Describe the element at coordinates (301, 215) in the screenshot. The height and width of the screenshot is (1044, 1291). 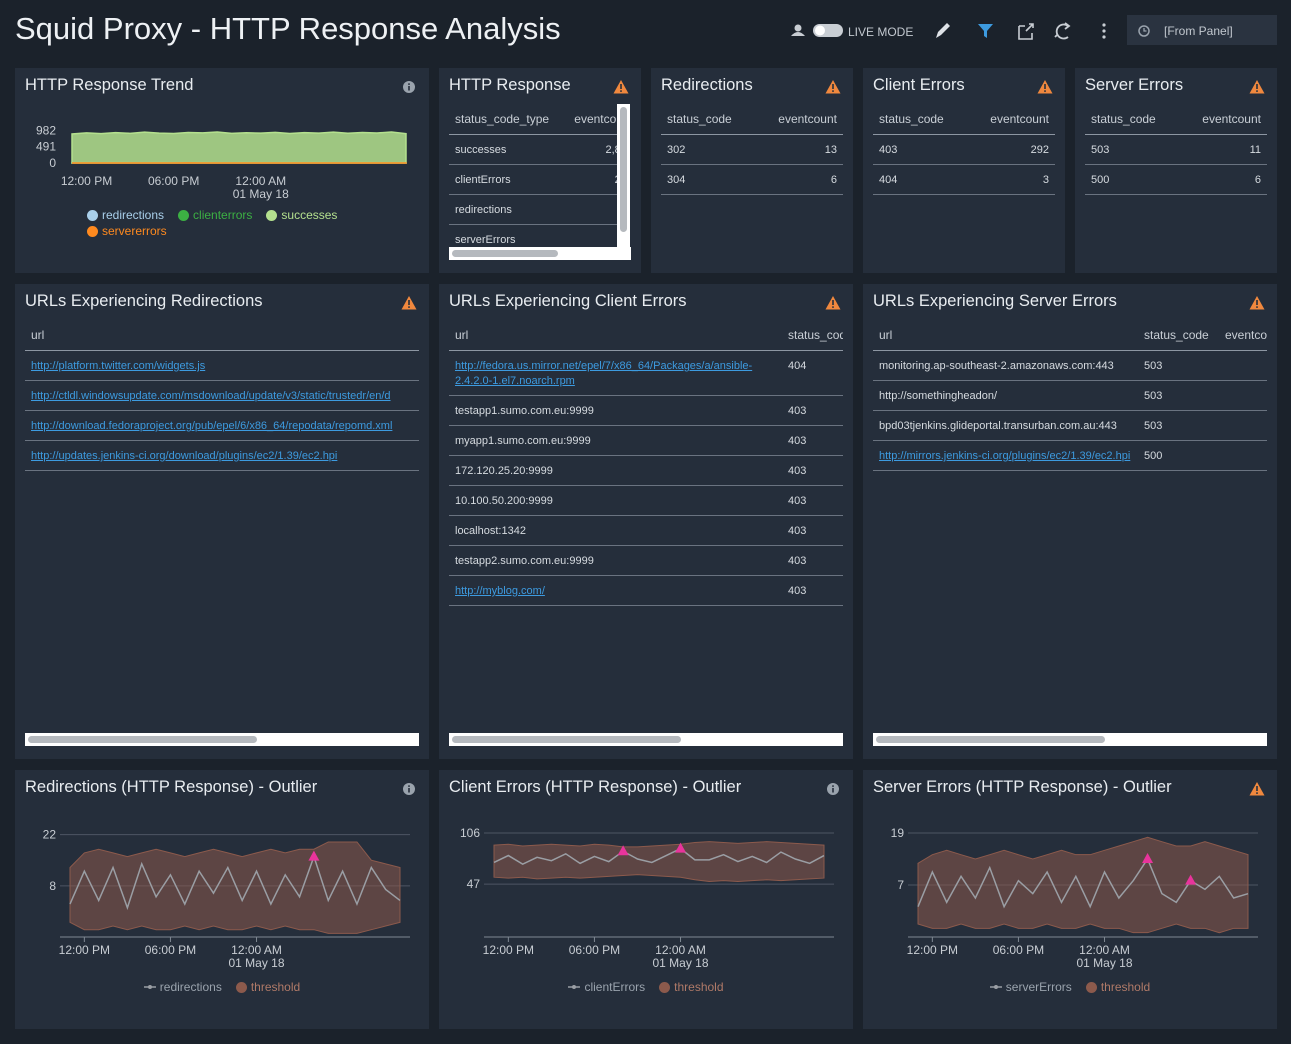
I see `legend-item: successes` at that location.